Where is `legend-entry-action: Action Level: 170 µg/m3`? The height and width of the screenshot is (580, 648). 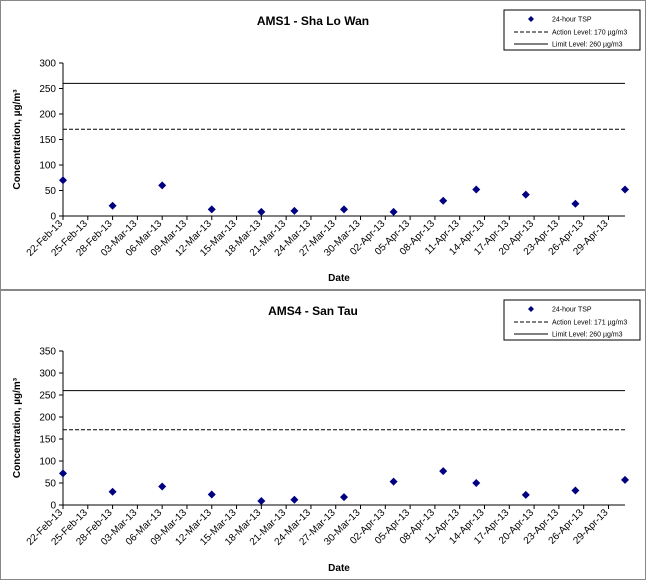
legend-entry-action: Action Level: 170 µg/m3 is located at coordinates (589, 33).